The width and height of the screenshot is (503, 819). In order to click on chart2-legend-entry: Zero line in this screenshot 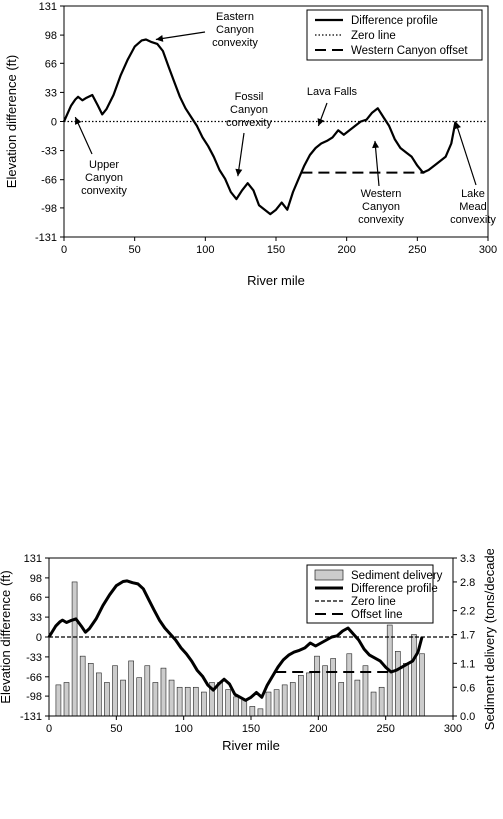, I will do `click(373, 602)`.